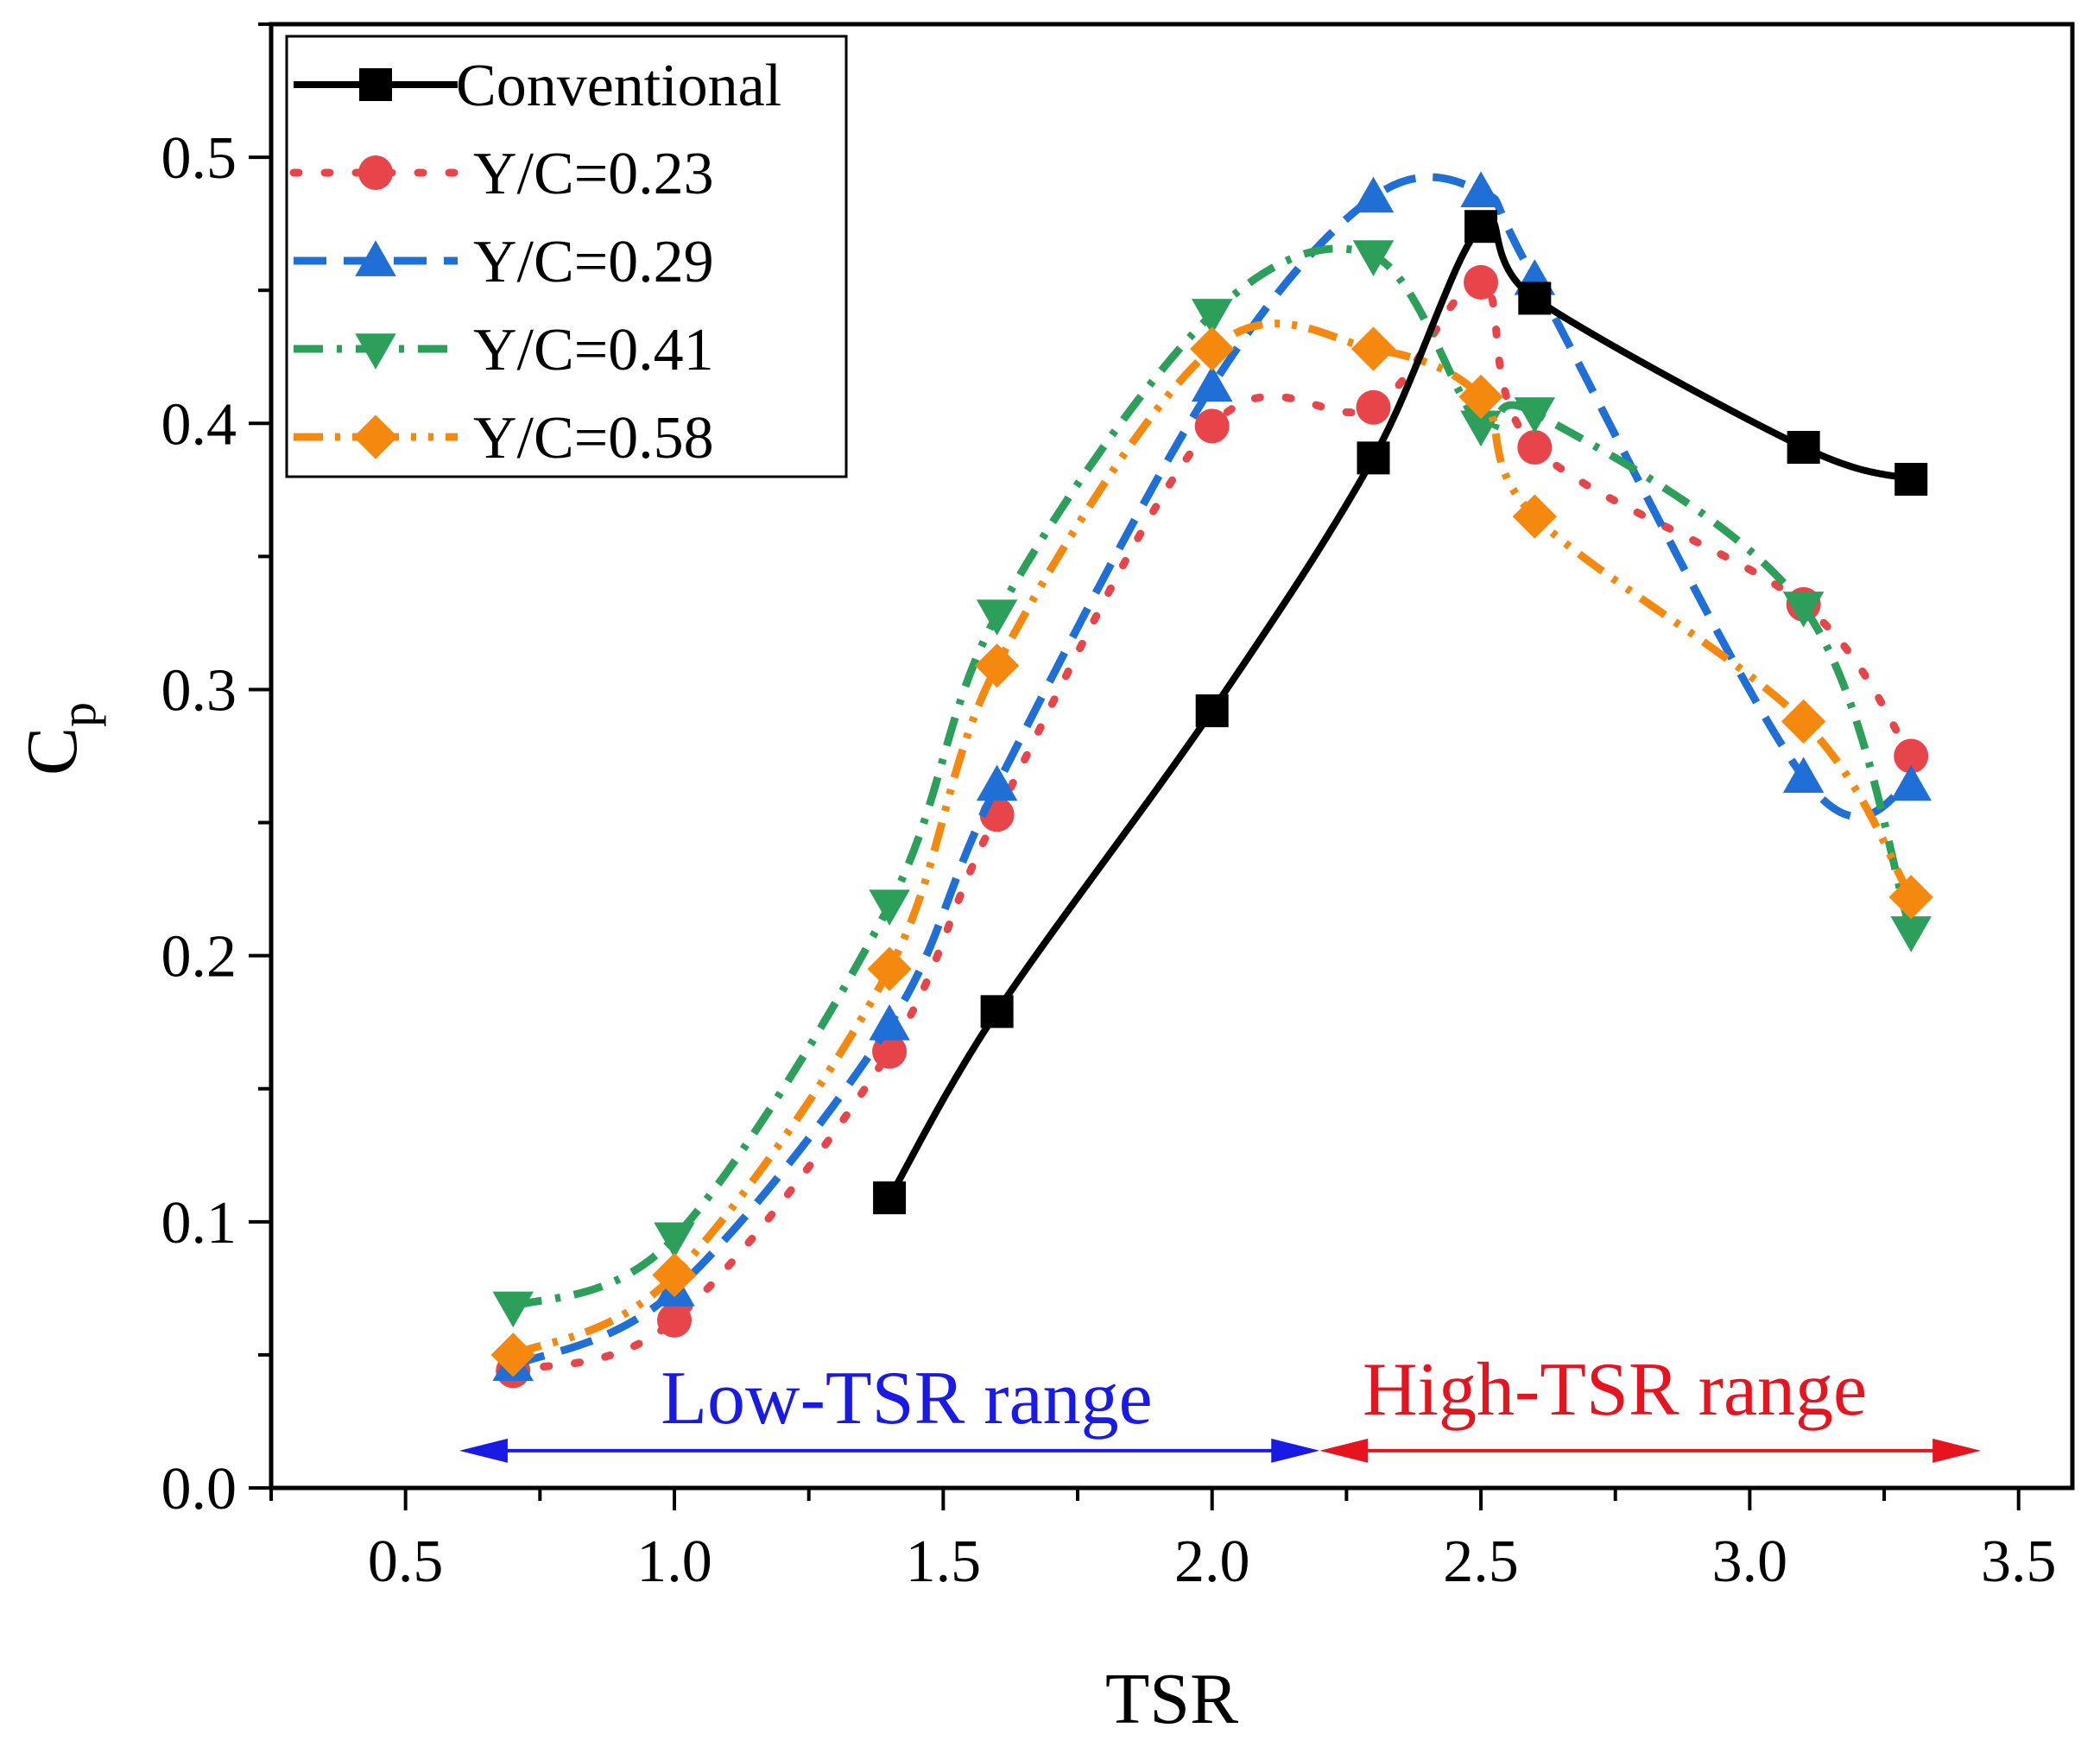 The image size is (2100, 1747). Describe the element at coordinates (199, 690) in the screenshot. I see `y-tick-label: 0.3` at that location.